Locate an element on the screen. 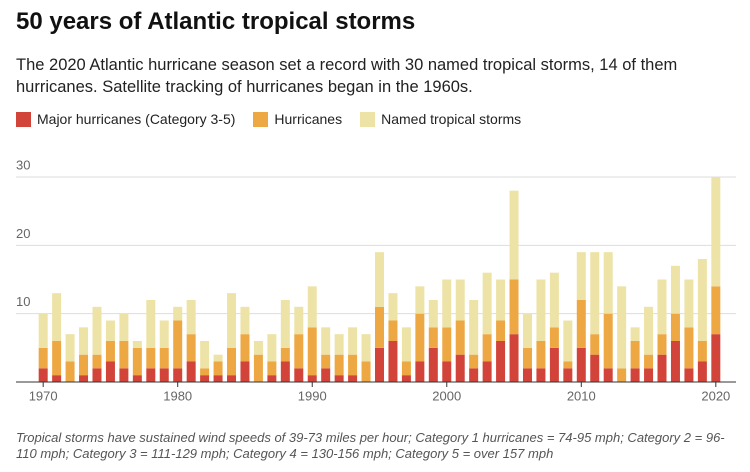 Image resolution: width=750 pixels, height=472 pixels. y-tick-label: 10 is located at coordinates (23, 301).